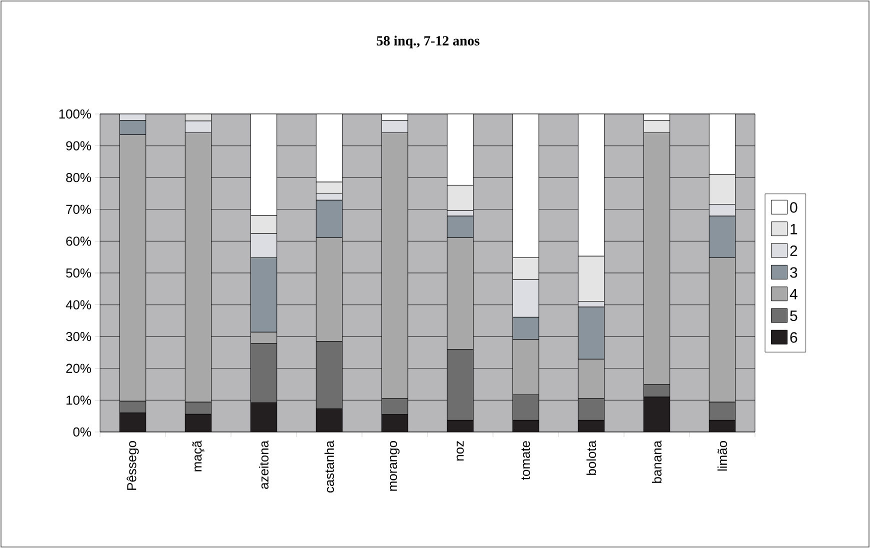 This screenshot has height=548, width=870. What do you see at coordinates (79, 209) in the screenshot?
I see `y-tick-label: 70%` at bounding box center [79, 209].